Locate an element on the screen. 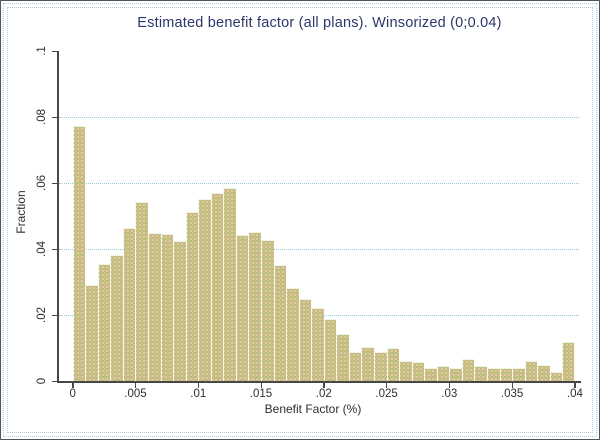 This screenshot has height=440, width=600. x-tick-label: .03 is located at coordinates (449, 394).